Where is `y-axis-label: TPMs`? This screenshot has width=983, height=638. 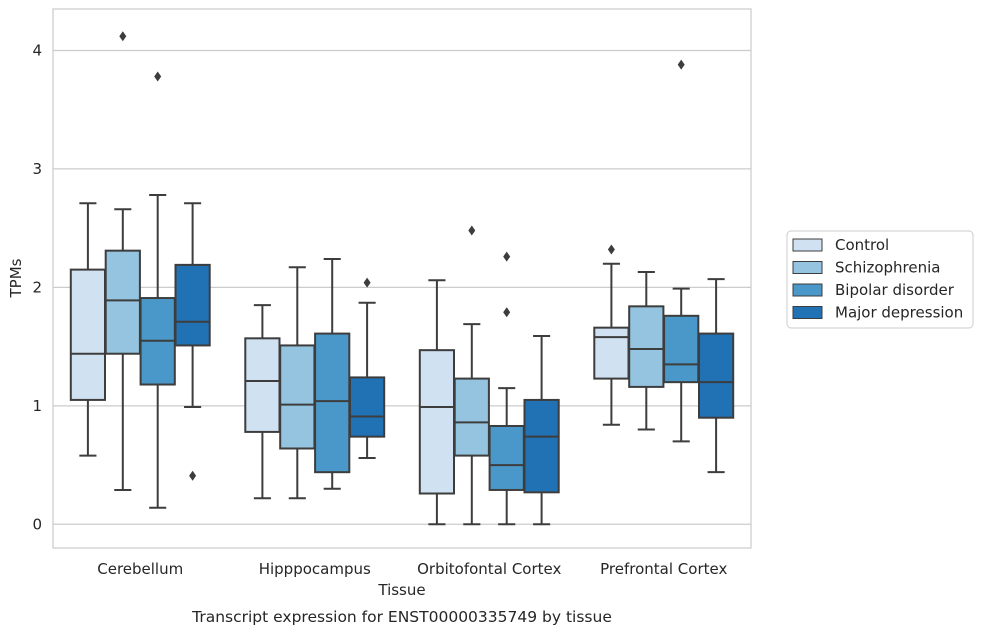 y-axis-label: TPMs is located at coordinates (16, 278).